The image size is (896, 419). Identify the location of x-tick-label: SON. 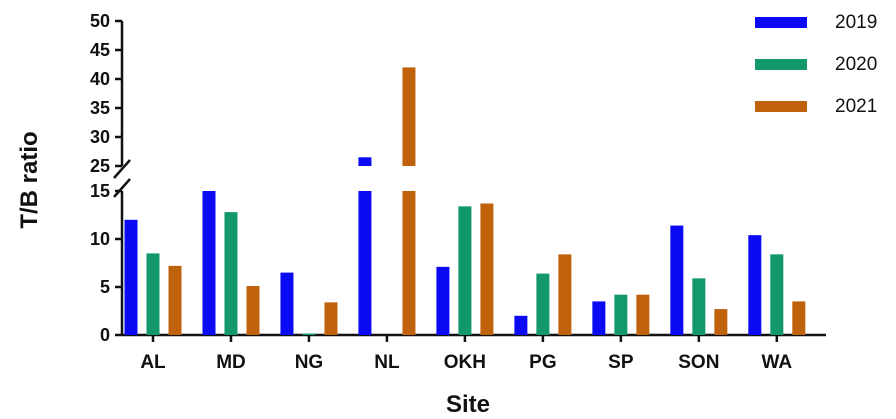
(698, 362).